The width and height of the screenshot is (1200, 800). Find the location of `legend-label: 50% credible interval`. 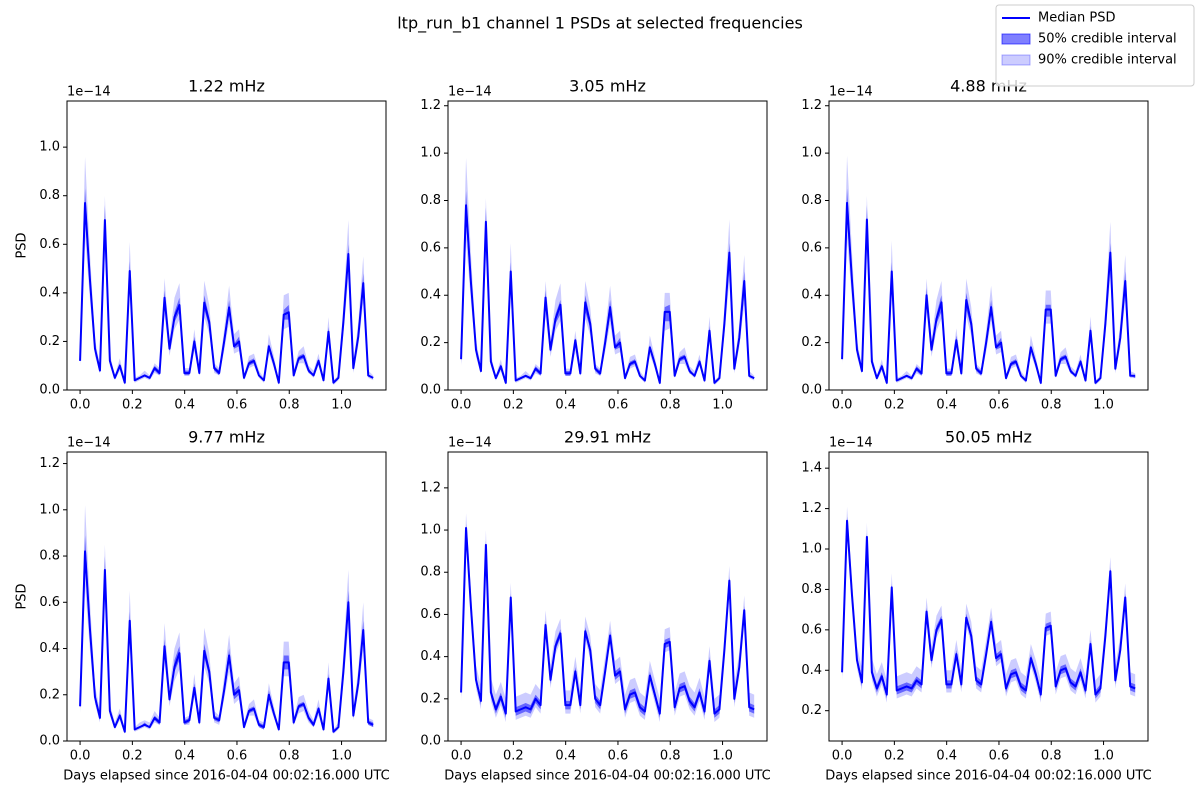

legend-label: 50% credible interval is located at coordinates (1107, 39).